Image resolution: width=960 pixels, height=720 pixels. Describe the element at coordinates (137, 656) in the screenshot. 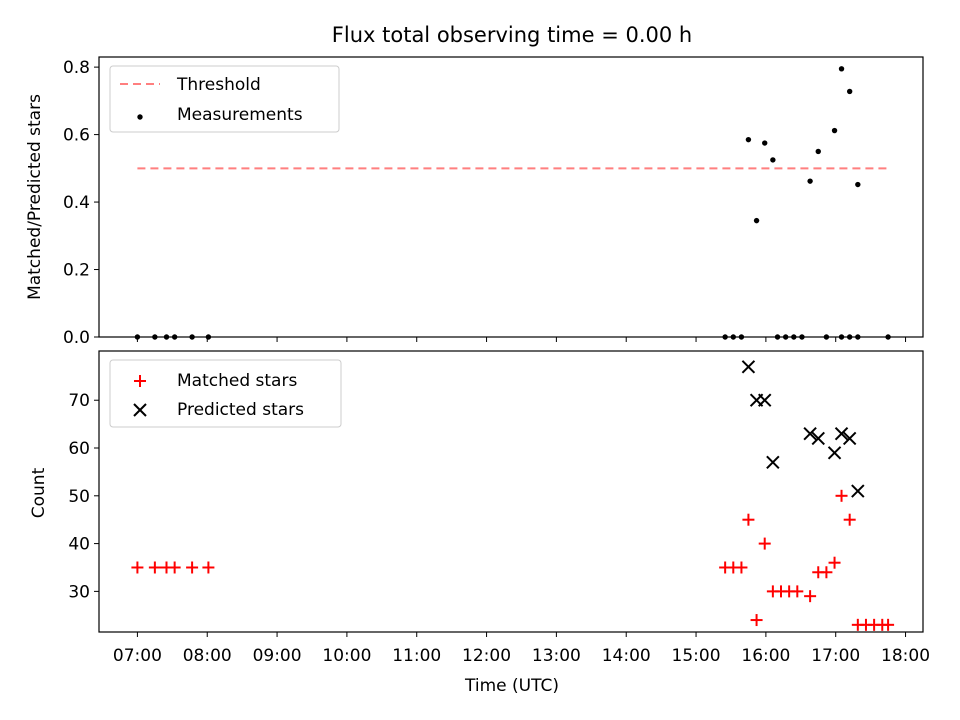

I see `x-tick-label: 07:00` at that location.